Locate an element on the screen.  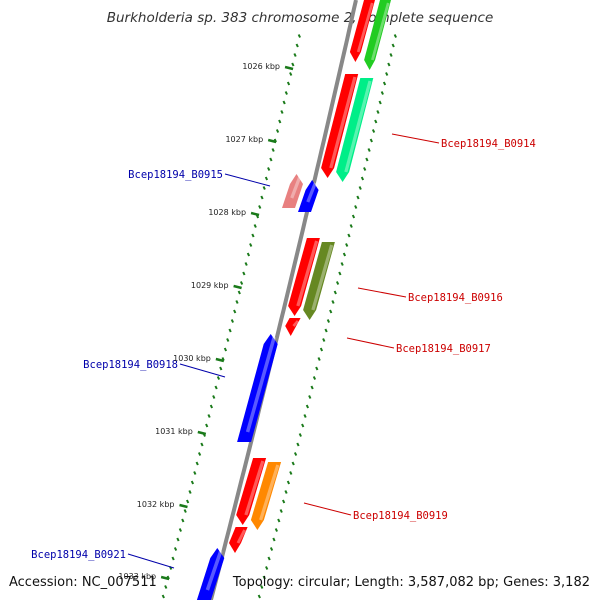
gene-b0918 is located at coordinates (257, 388).